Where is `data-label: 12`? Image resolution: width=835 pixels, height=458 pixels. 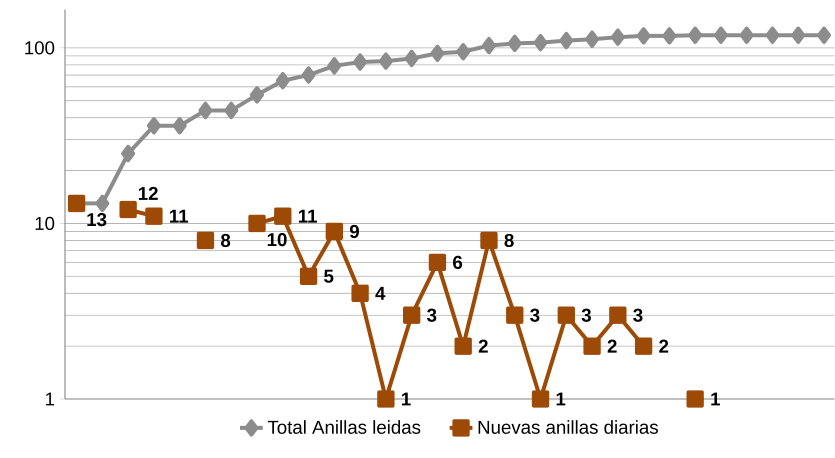 data-label: 12 is located at coordinates (148, 193).